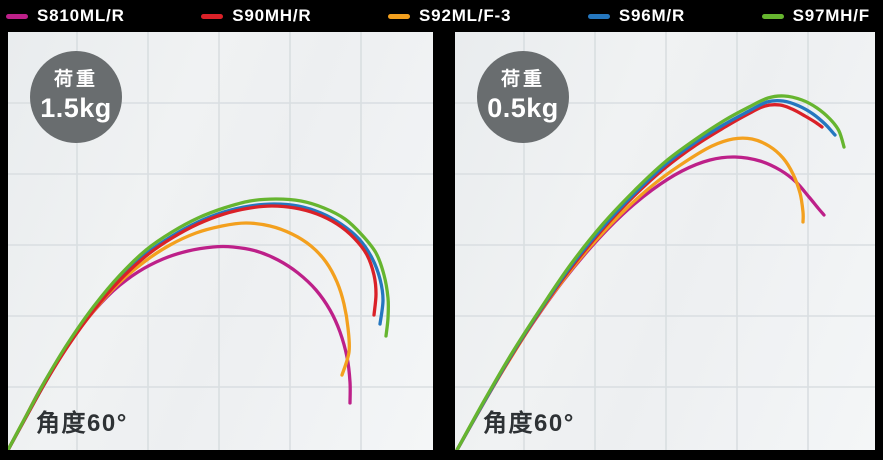  Describe the element at coordinates (272, 15) in the screenshot. I see `legend-label: S90MH/R` at that location.